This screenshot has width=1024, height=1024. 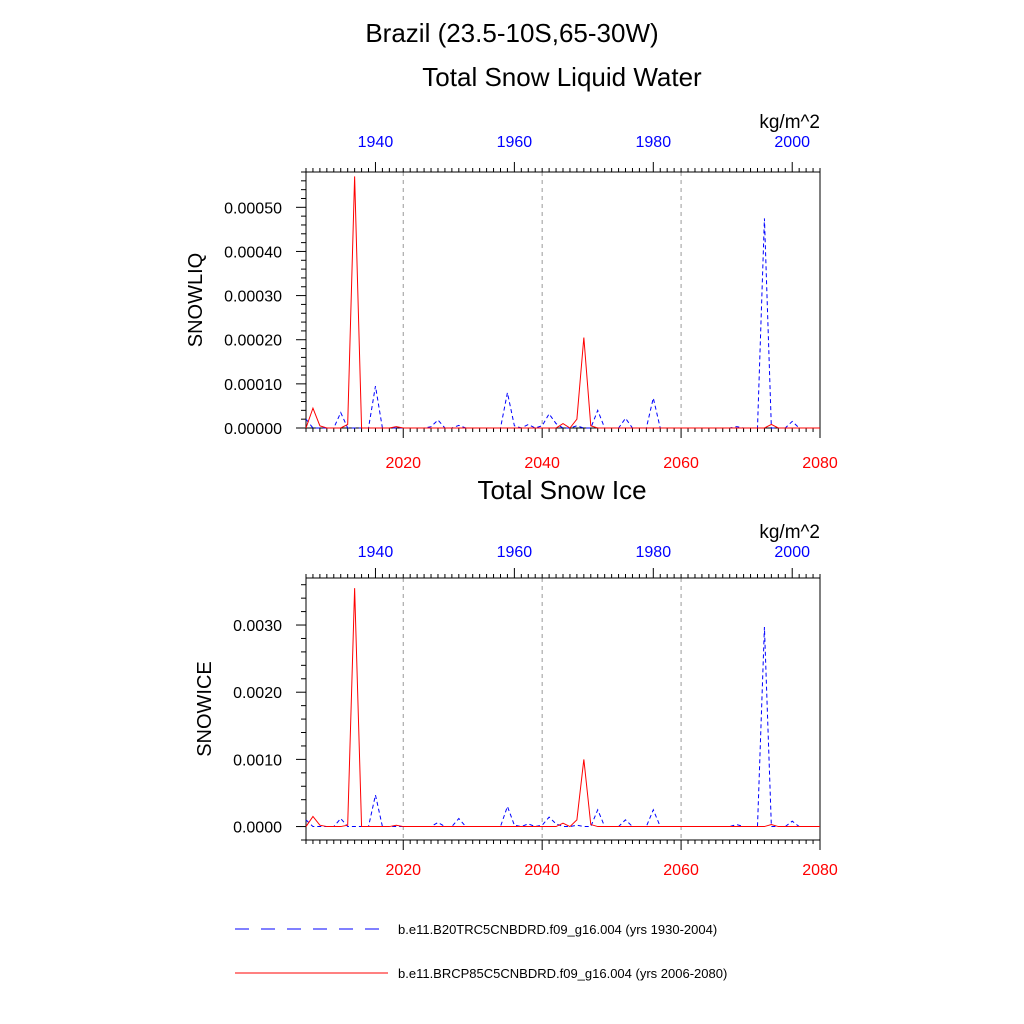 What do you see at coordinates (253, 385) in the screenshot?
I see `y-tick-label: 0.00010` at bounding box center [253, 385].